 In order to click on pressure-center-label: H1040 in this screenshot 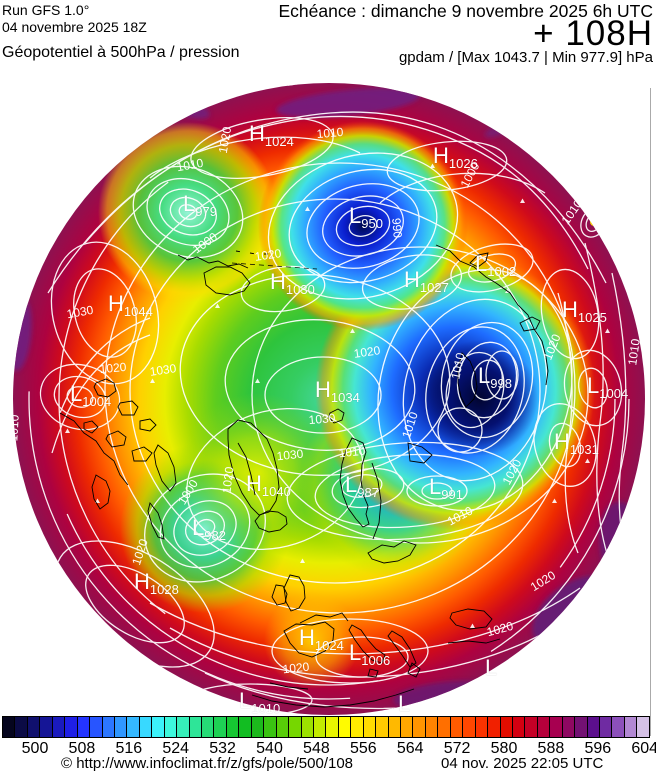, I will do `click(268, 485)`.